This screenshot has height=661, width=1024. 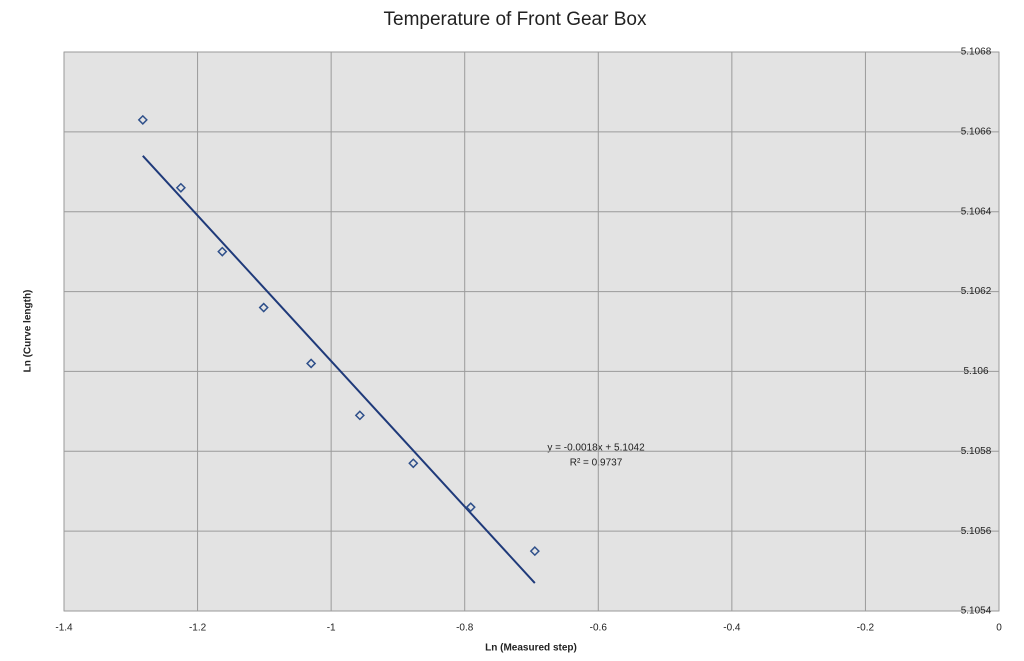 What do you see at coordinates (531, 648) in the screenshot?
I see `x-axis-label: Ln (Measured step)` at bounding box center [531, 648].